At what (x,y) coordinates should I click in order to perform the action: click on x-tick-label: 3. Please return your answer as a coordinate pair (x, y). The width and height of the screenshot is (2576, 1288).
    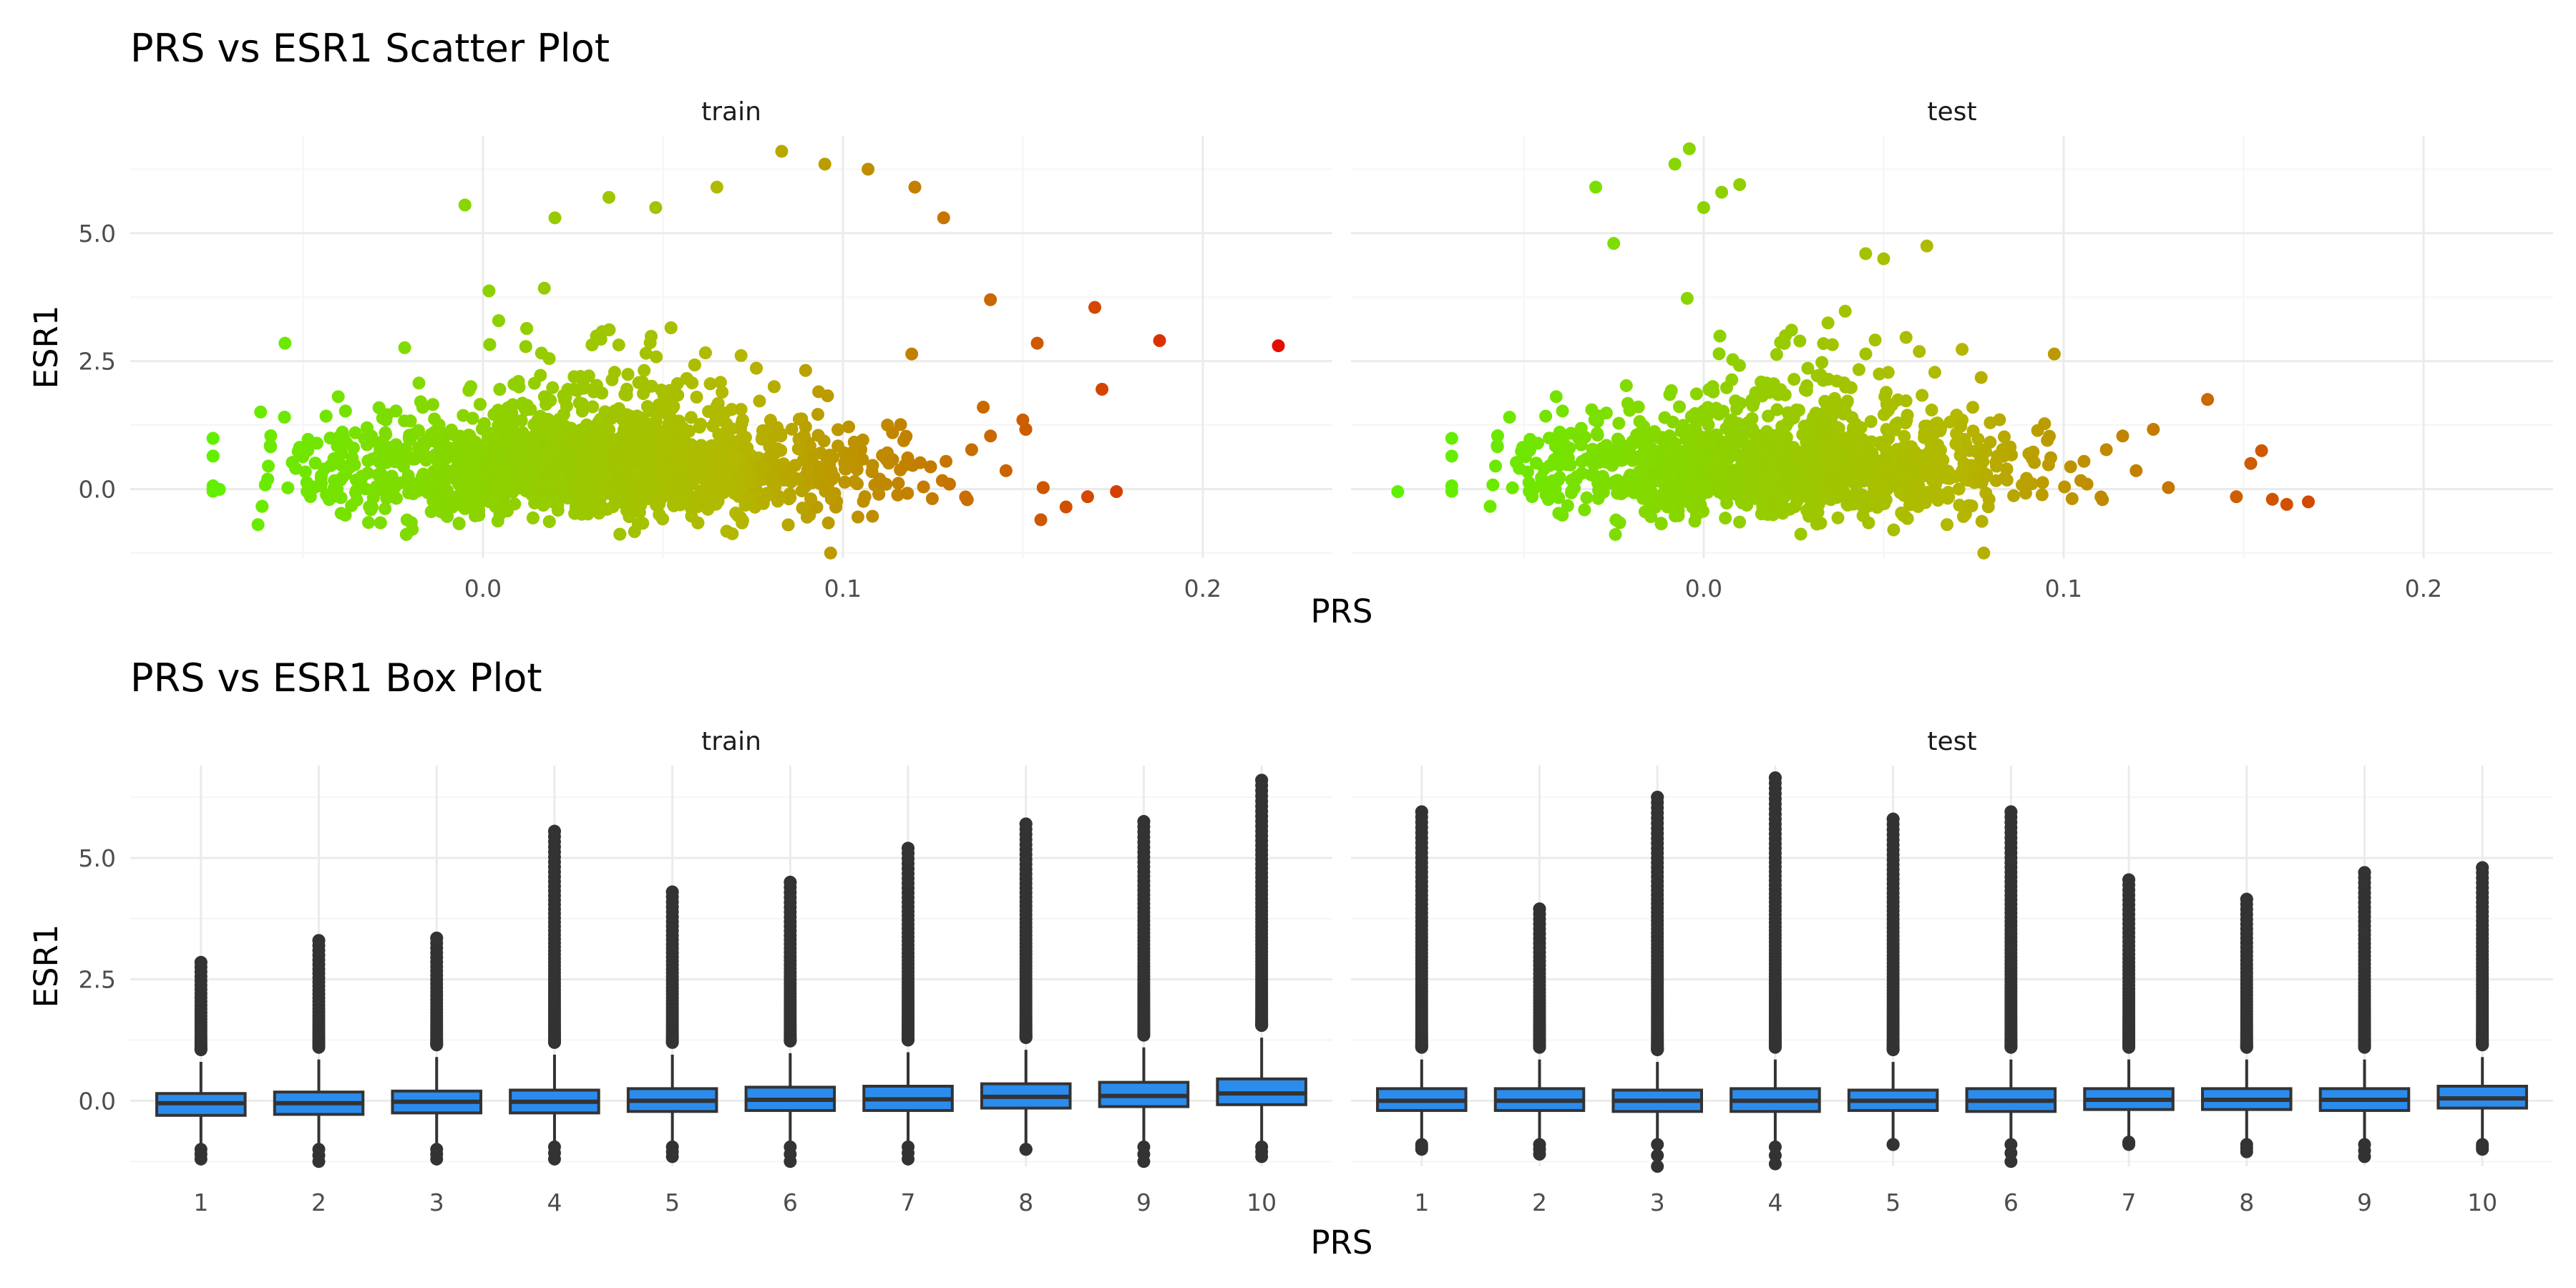
    Looking at the image, I should click on (436, 1202).